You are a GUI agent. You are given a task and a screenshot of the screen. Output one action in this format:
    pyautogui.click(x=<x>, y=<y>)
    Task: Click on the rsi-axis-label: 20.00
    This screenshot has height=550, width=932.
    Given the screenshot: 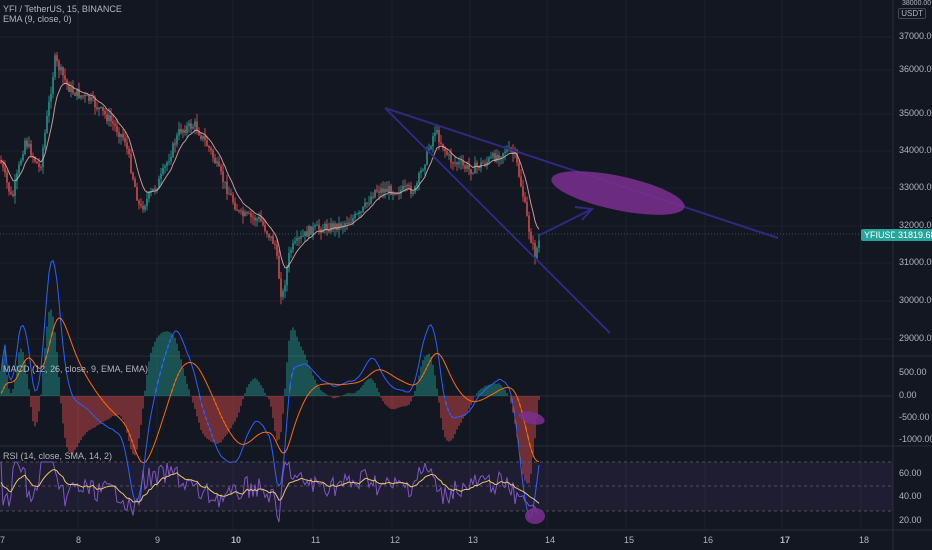 What is the action you would take?
    pyautogui.click(x=910, y=520)
    